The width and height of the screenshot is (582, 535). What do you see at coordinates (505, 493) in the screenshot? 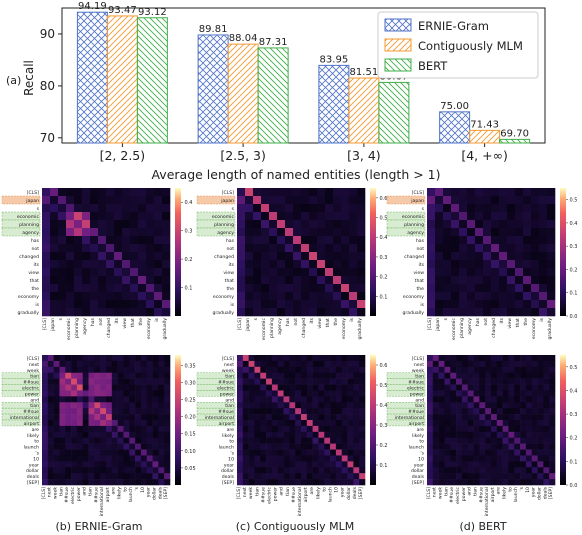
I see `x-token-label: likely` at bounding box center [505, 493].